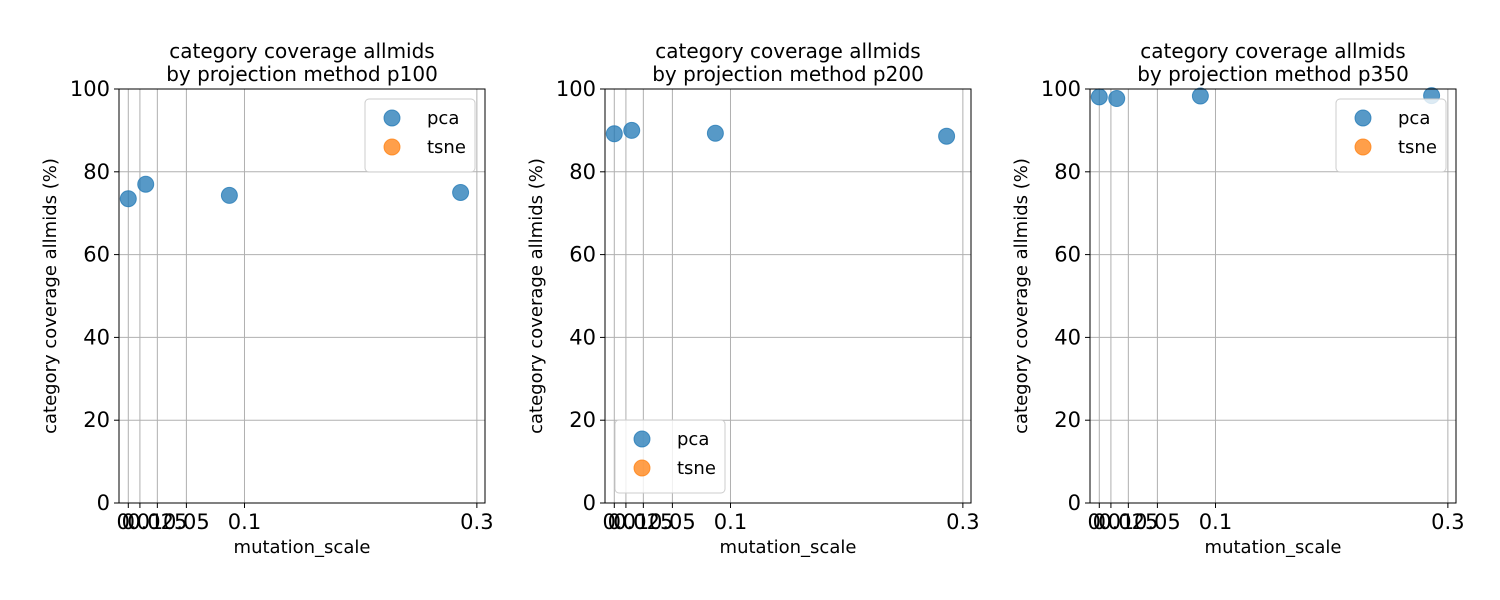  I want to click on chart-title-line-2: by projection method p350, so click(1273, 74).